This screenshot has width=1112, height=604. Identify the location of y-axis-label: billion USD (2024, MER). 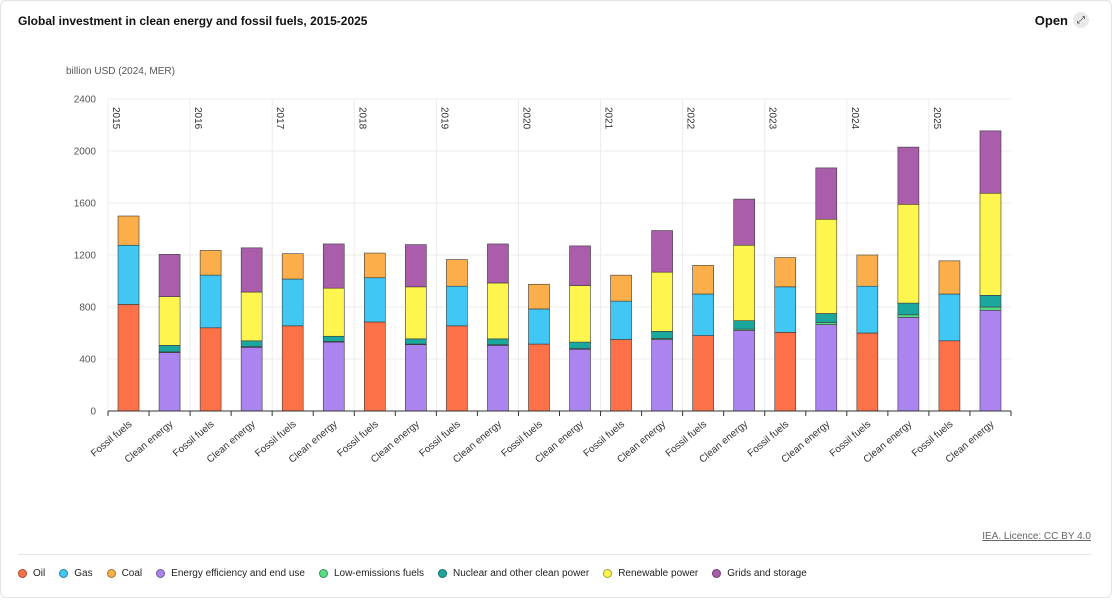
(120, 71).